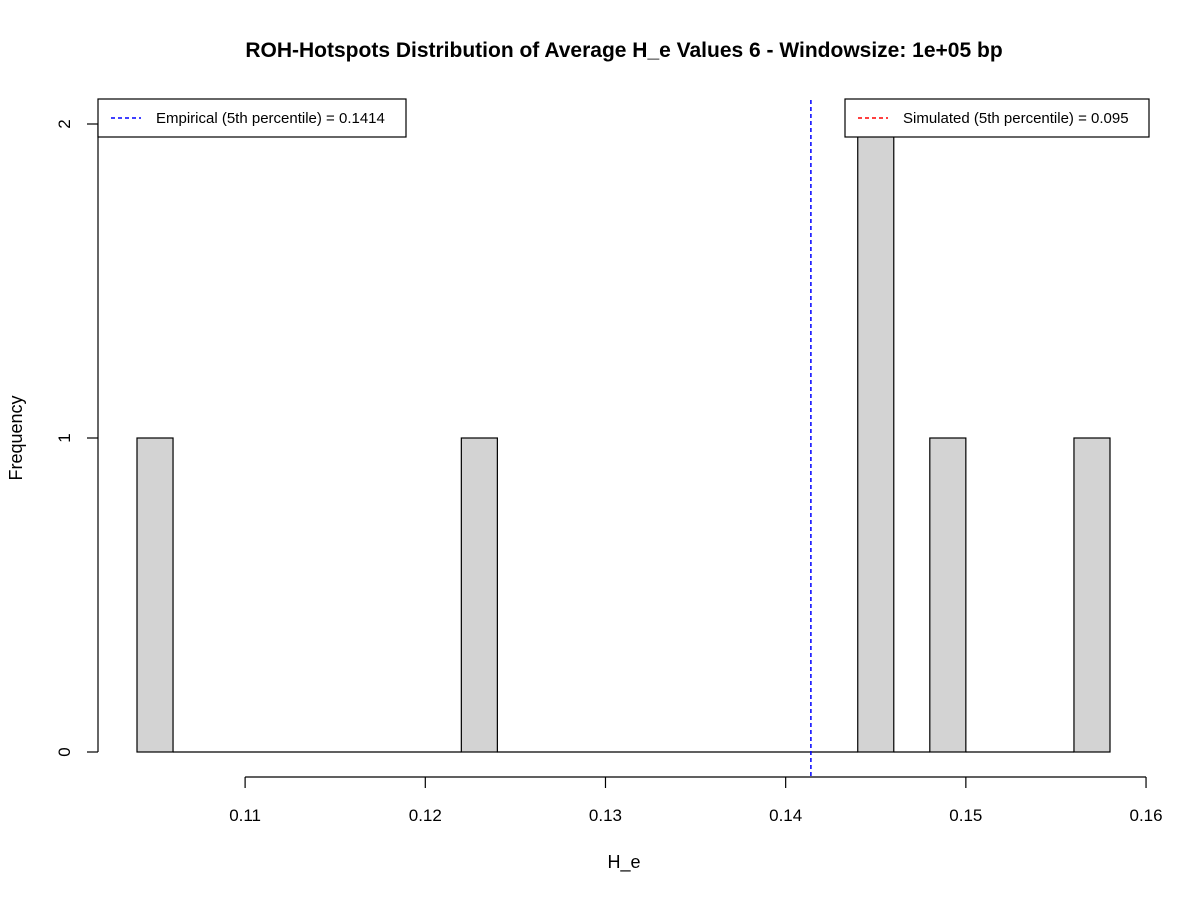  What do you see at coordinates (811, 438) in the screenshot?
I see `reference-lines` at bounding box center [811, 438].